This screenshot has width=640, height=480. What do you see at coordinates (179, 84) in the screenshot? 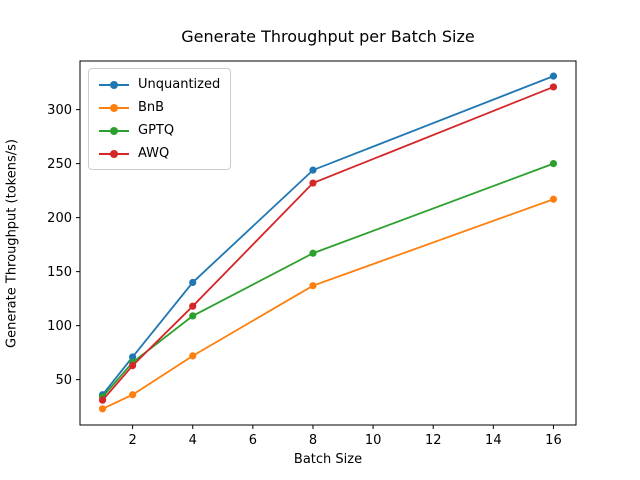
I see `legend-label-unquantized: Unquantized` at bounding box center [179, 84].